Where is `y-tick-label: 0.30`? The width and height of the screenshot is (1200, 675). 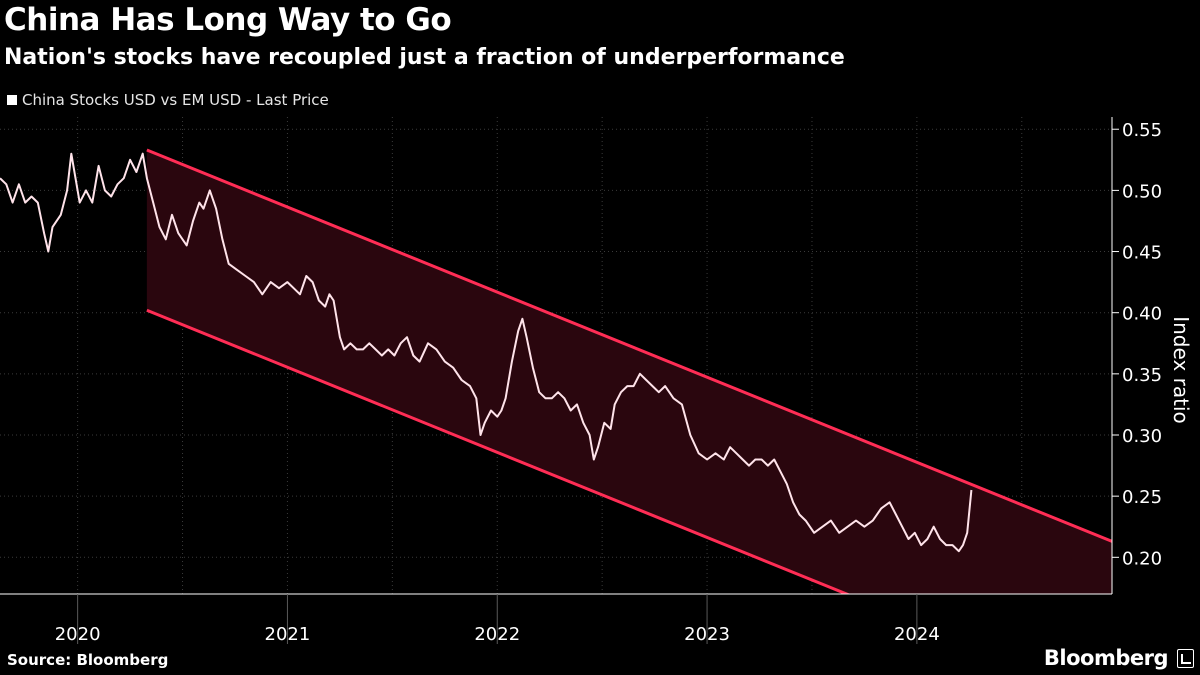
y-tick-label: 0.30 is located at coordinates (1142, 436).